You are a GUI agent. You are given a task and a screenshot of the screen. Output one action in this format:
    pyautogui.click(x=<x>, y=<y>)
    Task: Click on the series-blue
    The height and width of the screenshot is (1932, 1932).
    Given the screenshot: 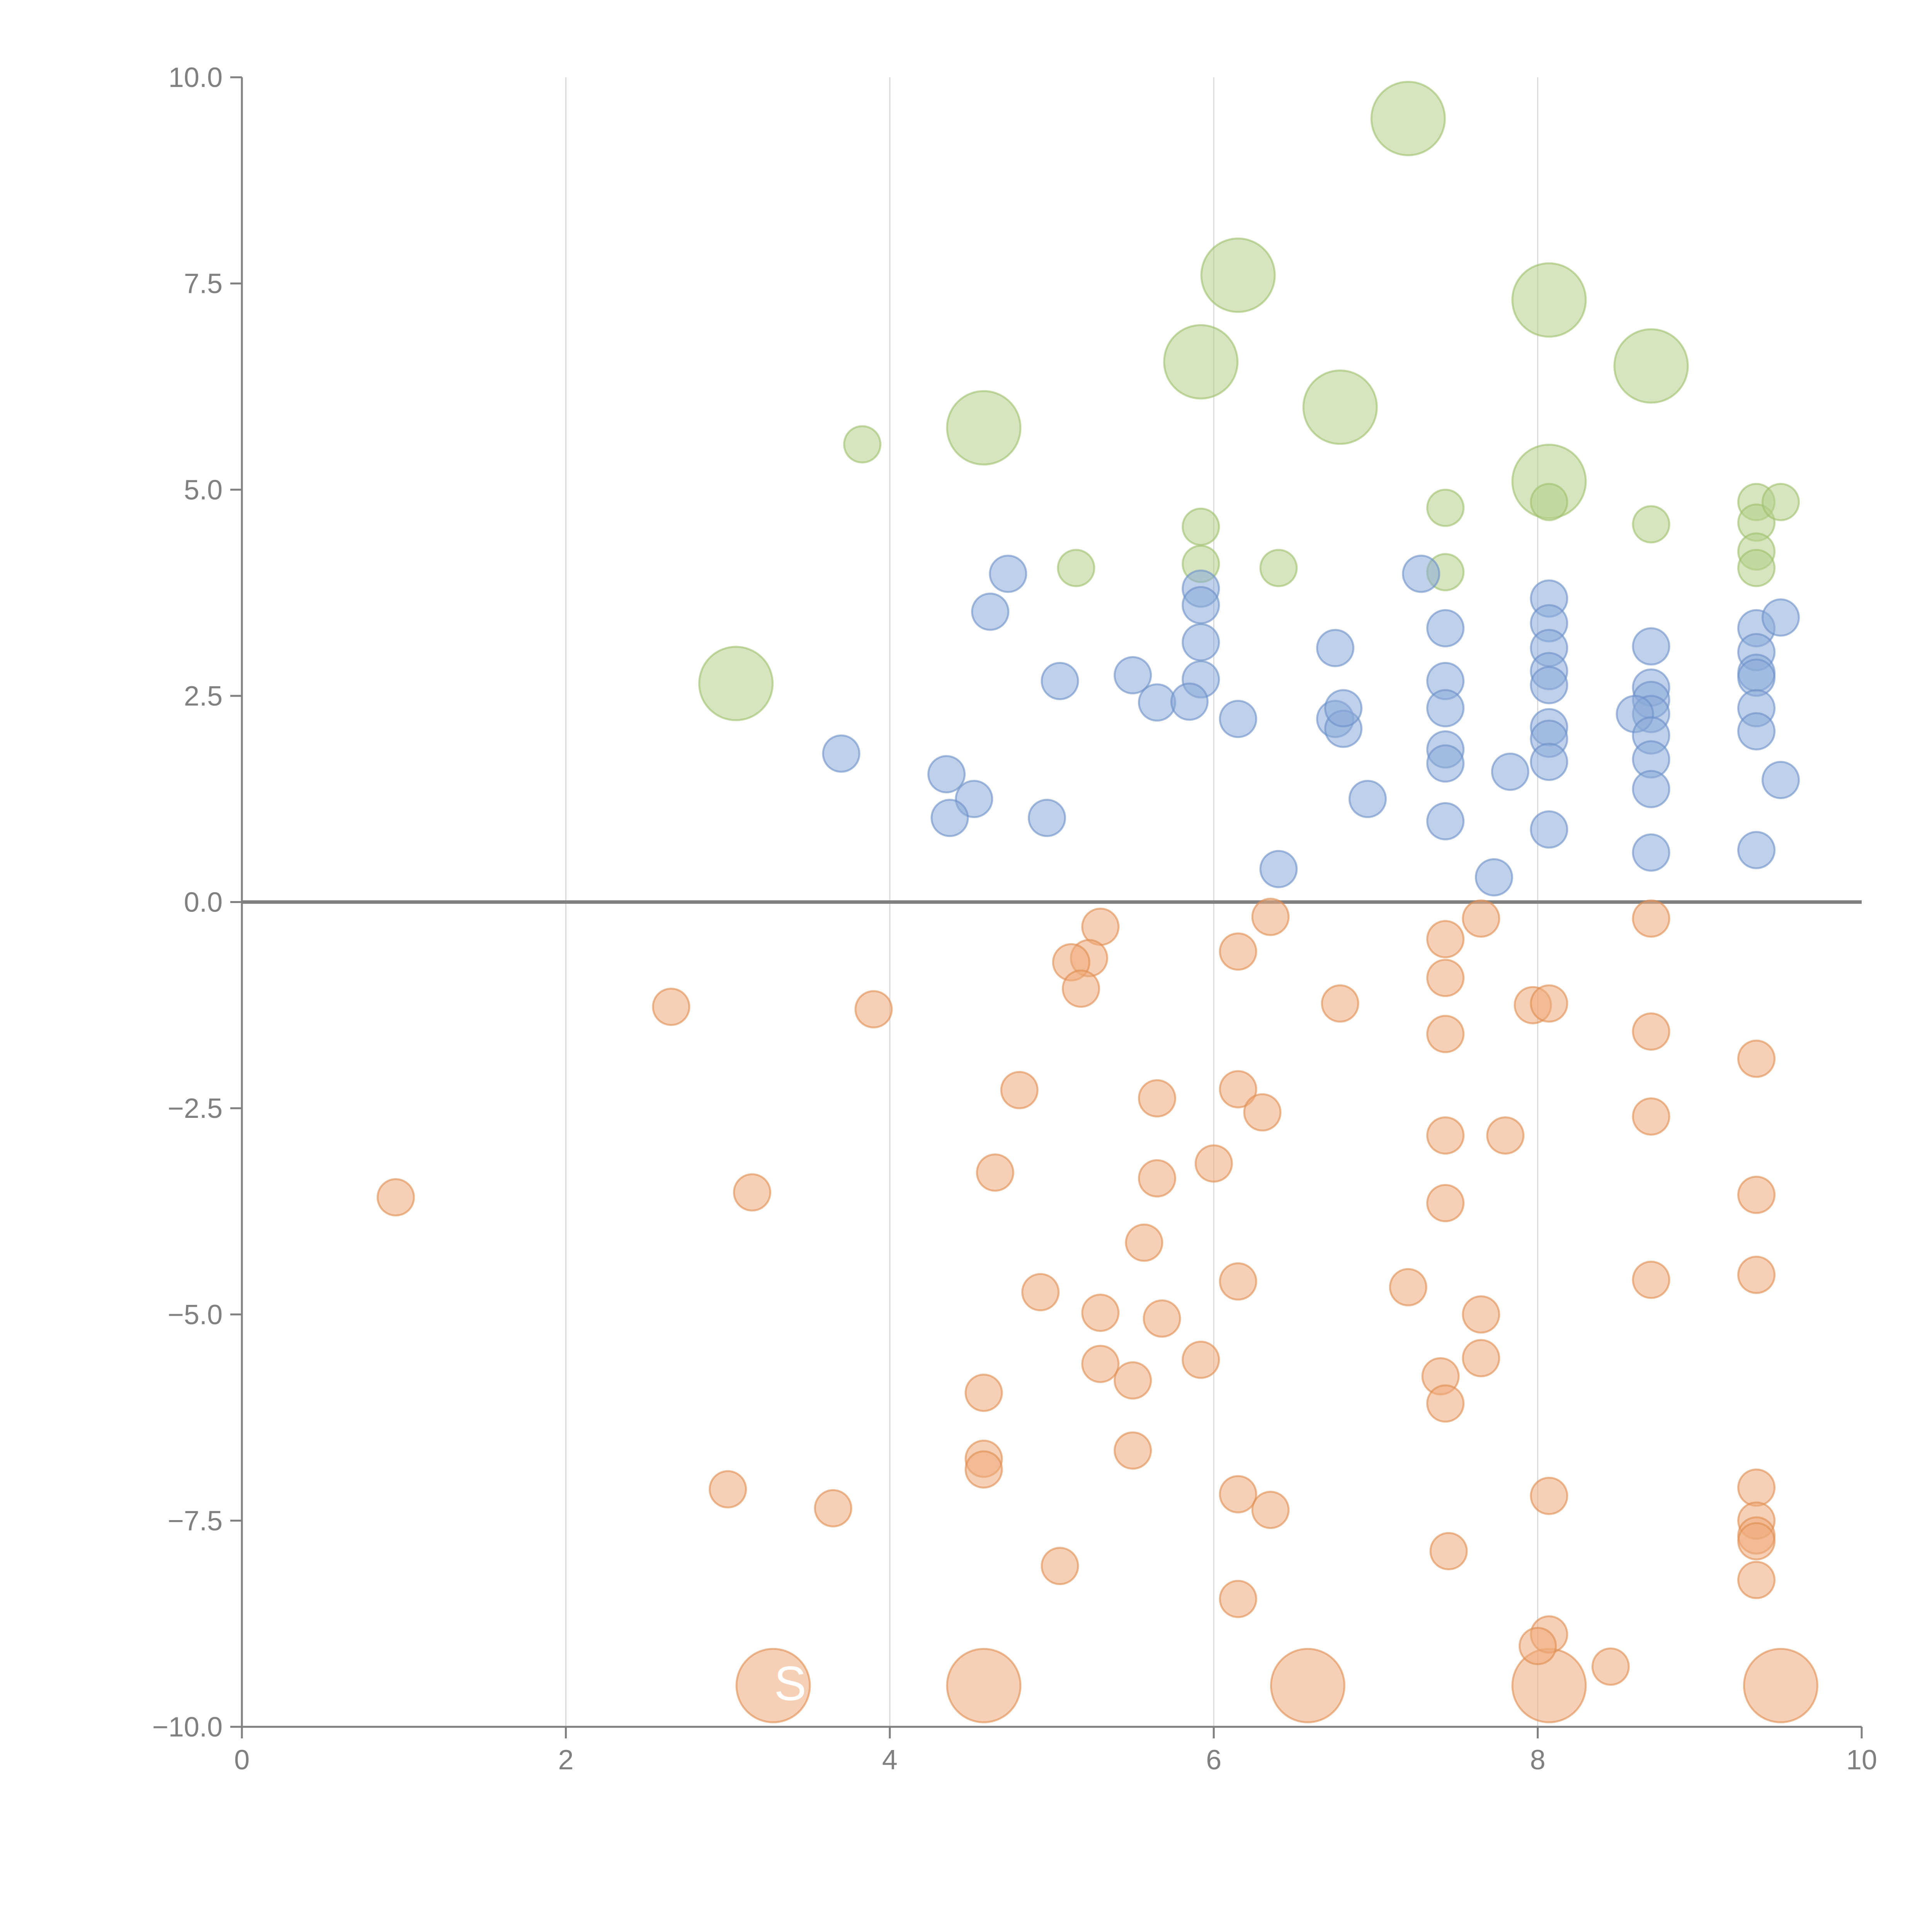 What is the action you would take?
    pyautogui.click(x=1311, y=725)
    